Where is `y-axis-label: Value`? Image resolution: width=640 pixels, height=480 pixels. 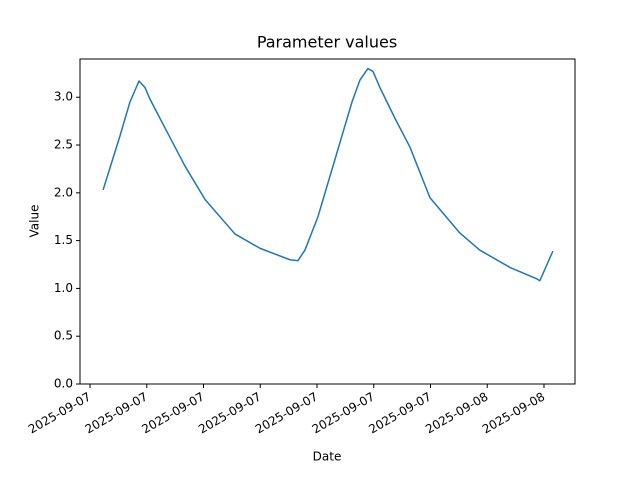 y-axis-label: Value is located at coordinates (35, 221).